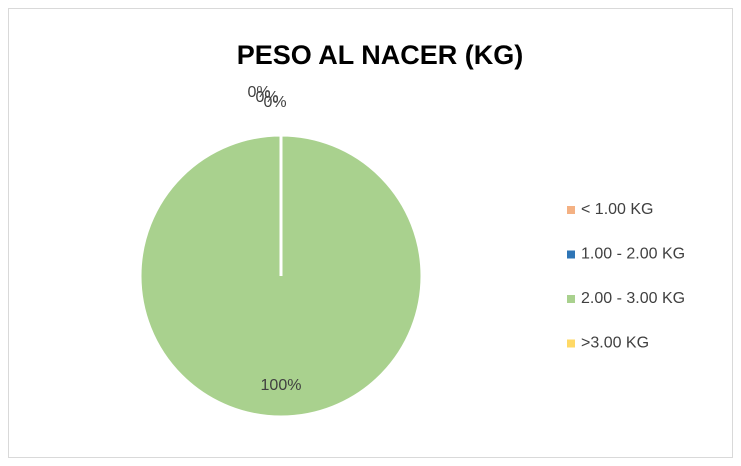 Image resolution: width=741 pixels, height=466 pixels. I want to click on legend-label: < 1.00 KG, so click(617, 209).